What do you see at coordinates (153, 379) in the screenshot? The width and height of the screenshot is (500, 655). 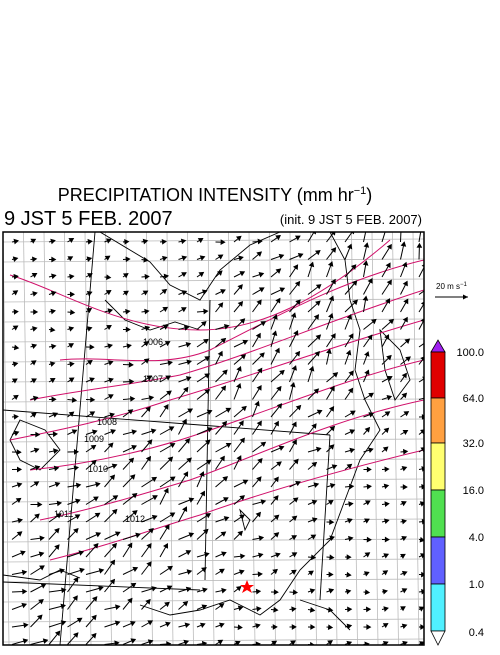 I see `isobar-label: 1007` at bounding box center [153, 379].